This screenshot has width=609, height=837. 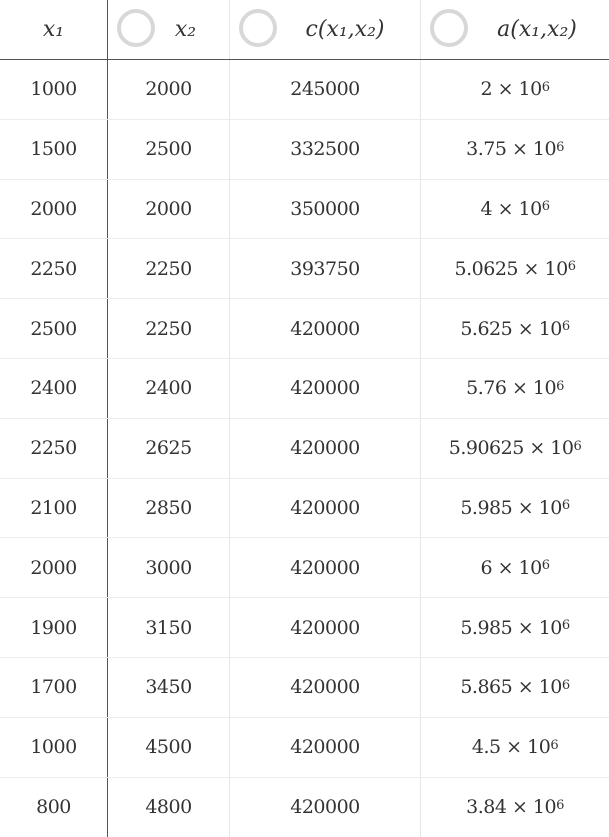 What do you see at coordinates (515, 268) in the screenshot?
I see `cell-a: 5.0625 × 10 6` at bounding box center [515, 268].